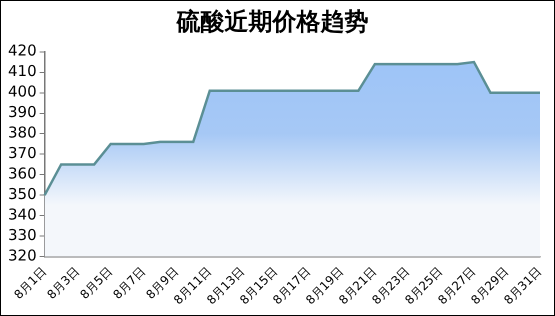 The image size is (555, 316). Describe the element at coordinates (22, 91) in the screenshot. I see `y-tick-label: 400` at that location.